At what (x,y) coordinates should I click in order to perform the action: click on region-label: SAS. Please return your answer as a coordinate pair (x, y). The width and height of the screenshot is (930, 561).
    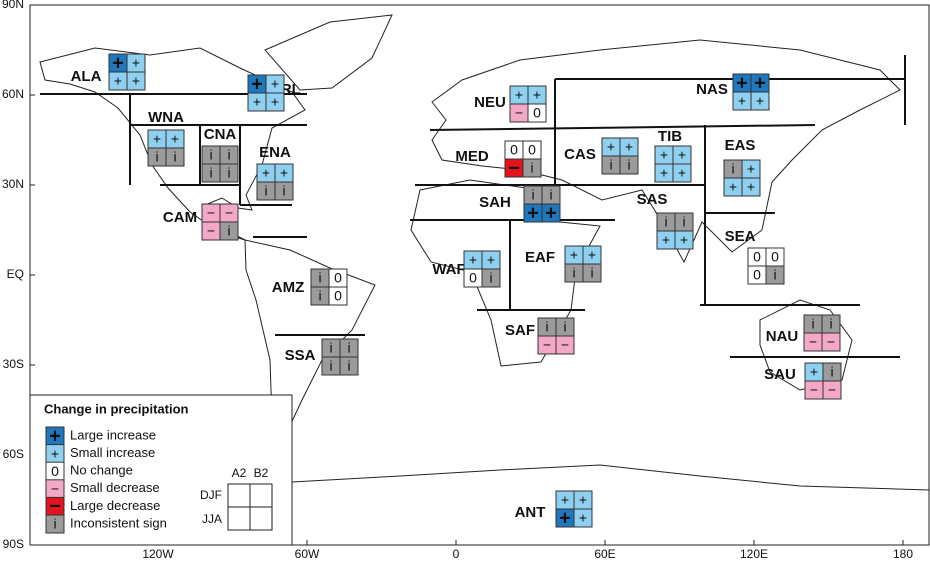
    Looking at the image, I should click on (652, 199).